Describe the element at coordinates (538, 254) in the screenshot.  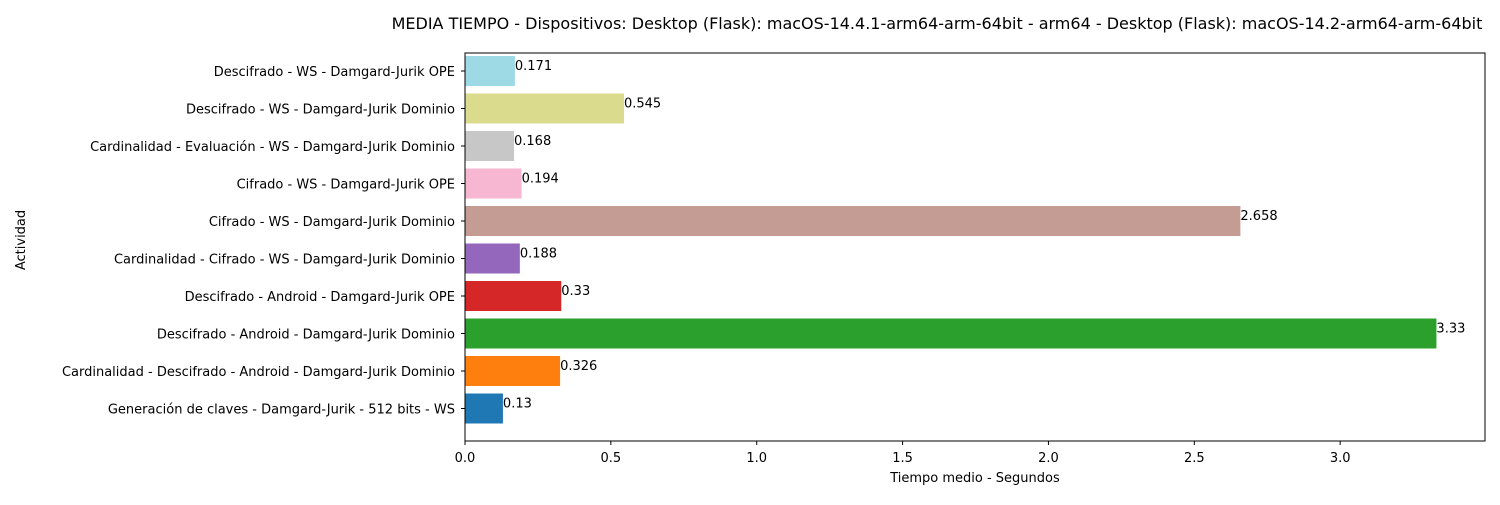
I see `data-label: 0.188` at that location.